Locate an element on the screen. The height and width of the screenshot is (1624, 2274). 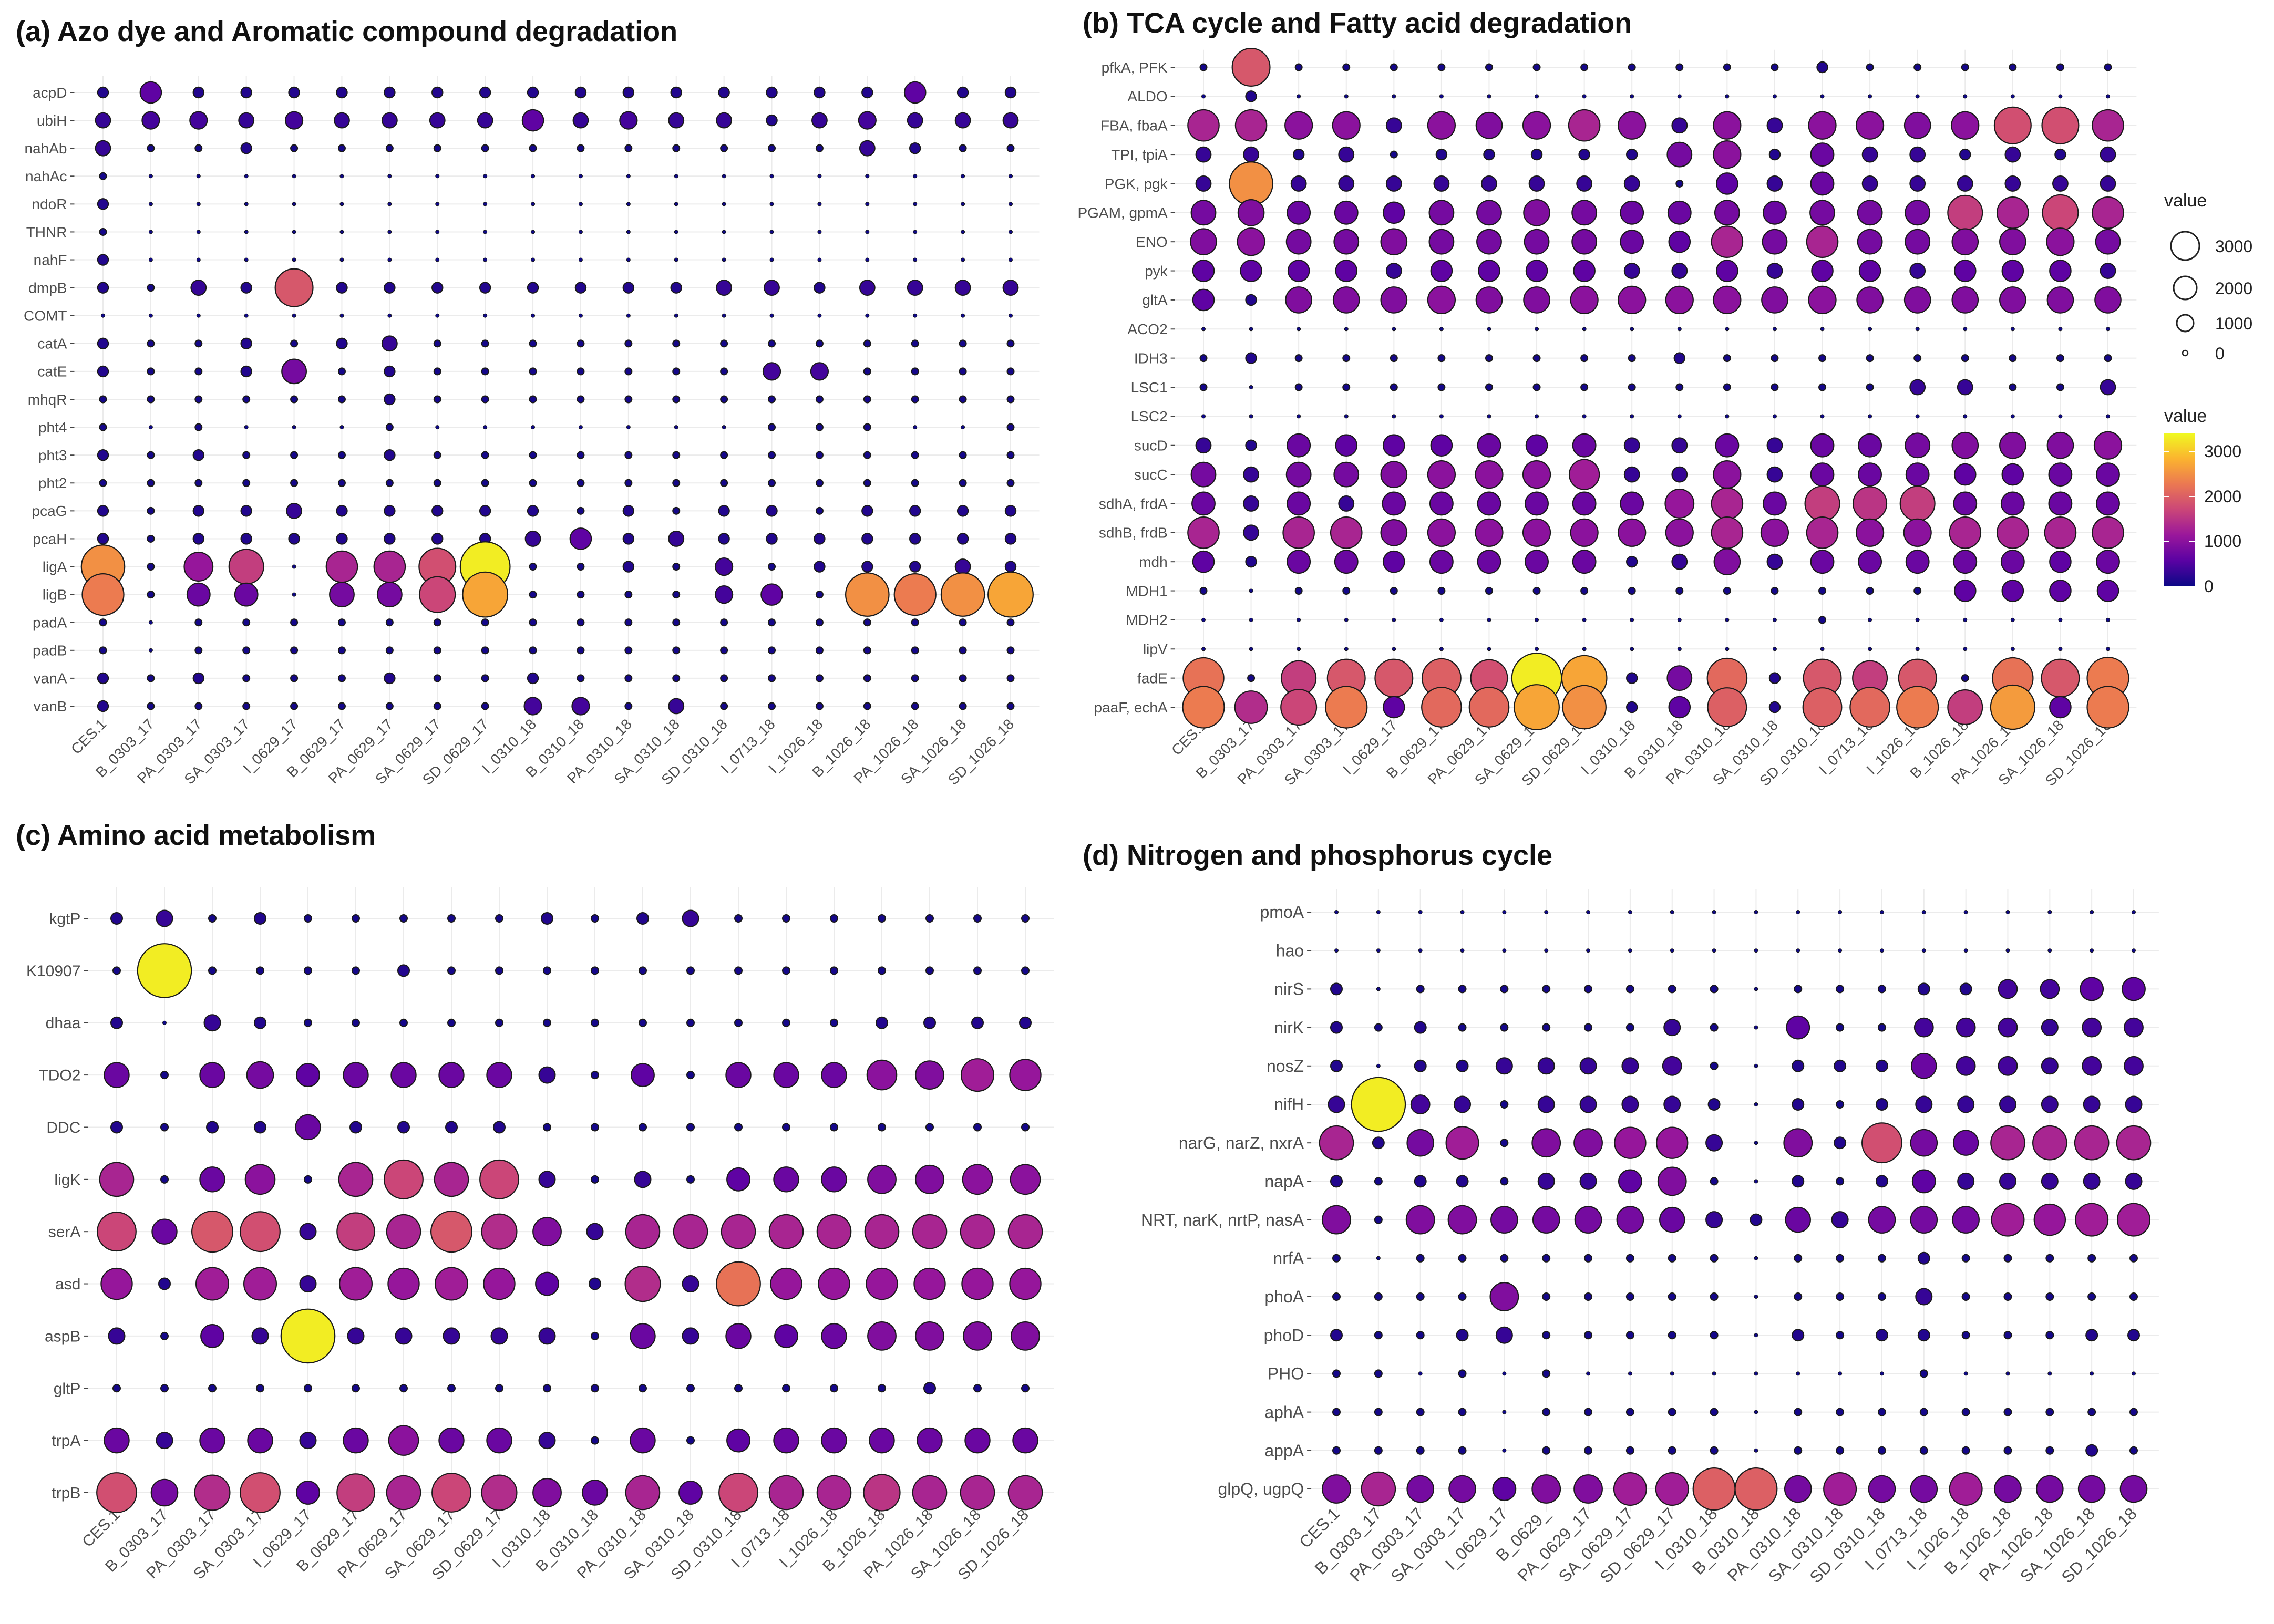
y-tick-label: pfkA, PFK is located at coordinates (1135, 68).